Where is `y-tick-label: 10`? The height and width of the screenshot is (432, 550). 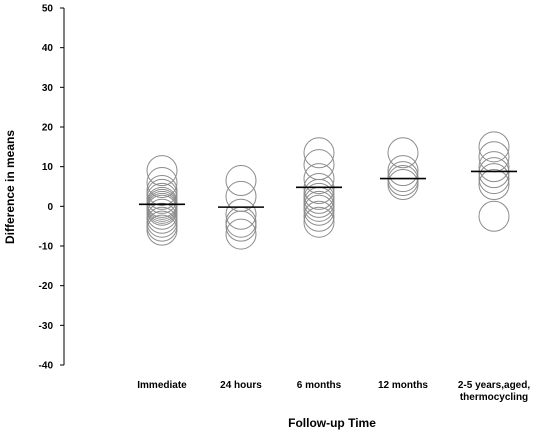 y-tick-label: 10 is located at coordinates (48, 167).